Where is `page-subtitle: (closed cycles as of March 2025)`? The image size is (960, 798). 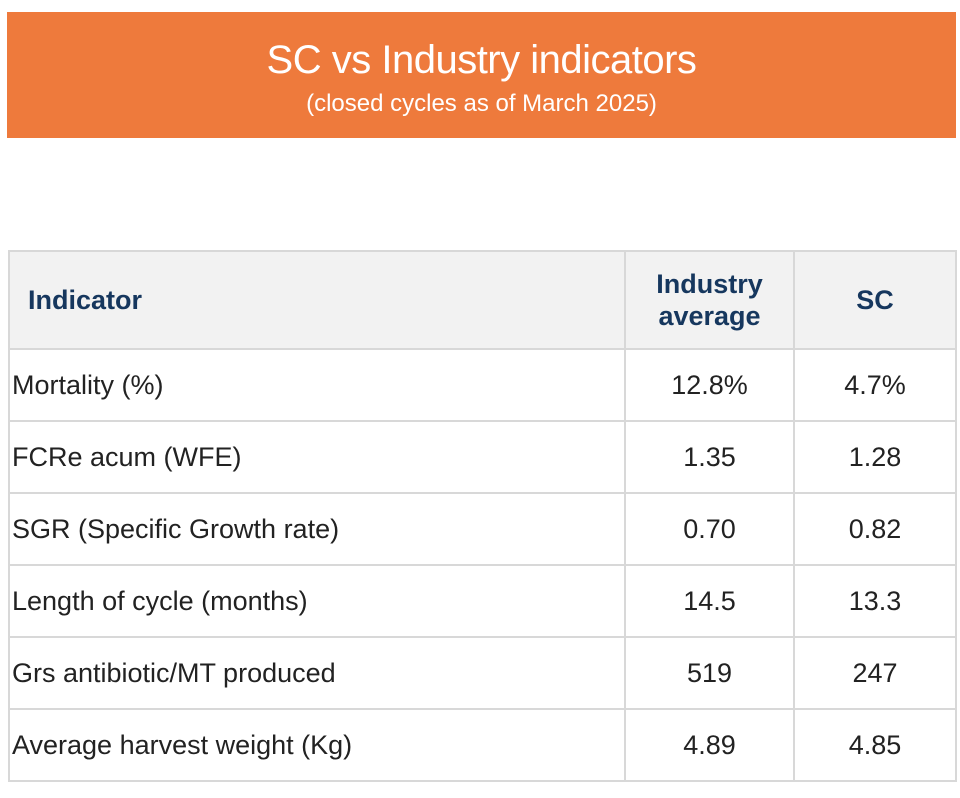
page-subtitle: (closed cycles as of March 2025) is located at coordinates (481, 103).